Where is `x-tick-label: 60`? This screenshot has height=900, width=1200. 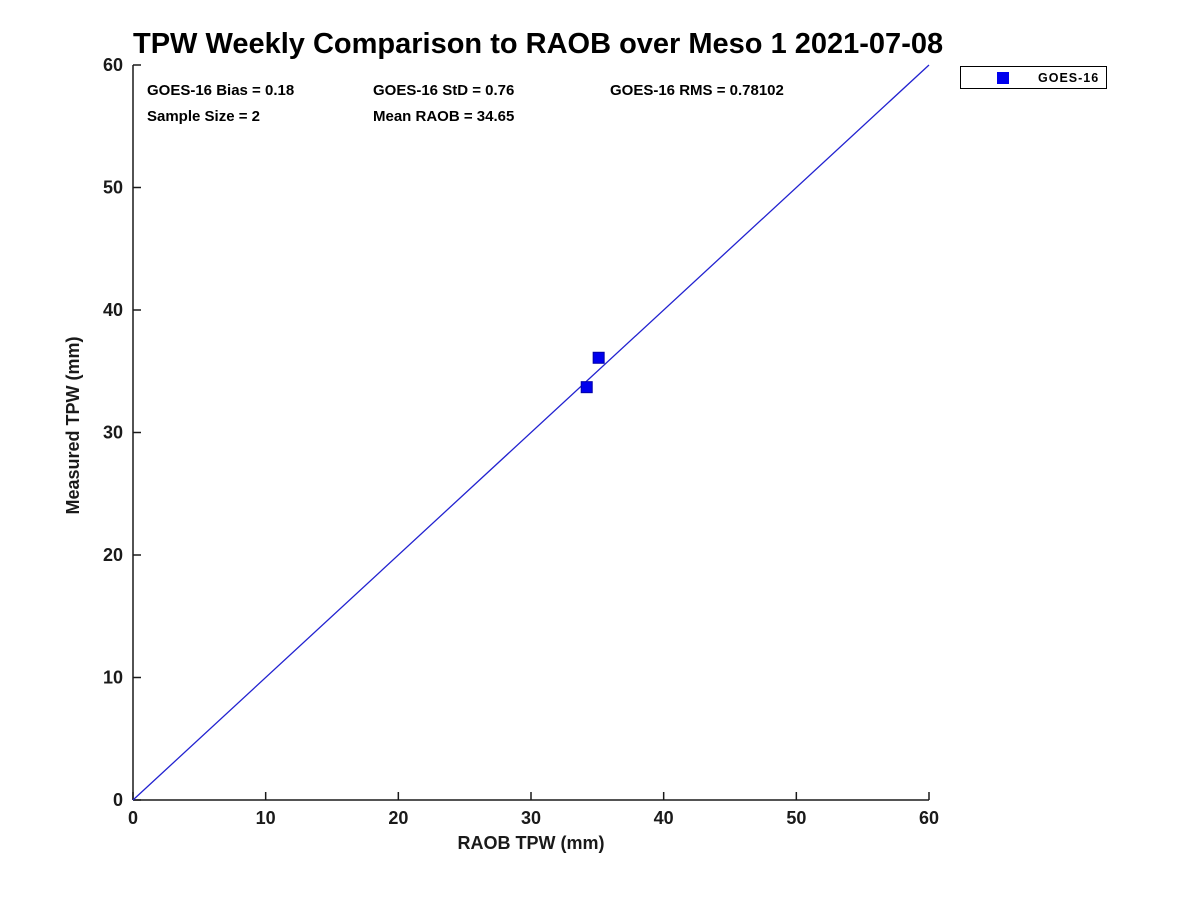 x-tick-label: 60 is located at coordinates (929, 818).